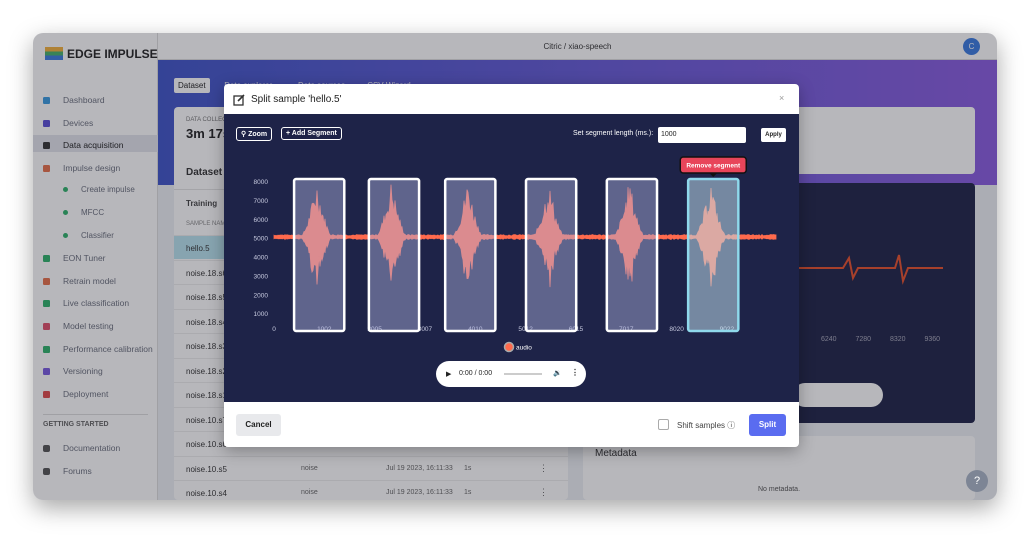  I want to click on y-tick-label: 2000, so click(261, 295).